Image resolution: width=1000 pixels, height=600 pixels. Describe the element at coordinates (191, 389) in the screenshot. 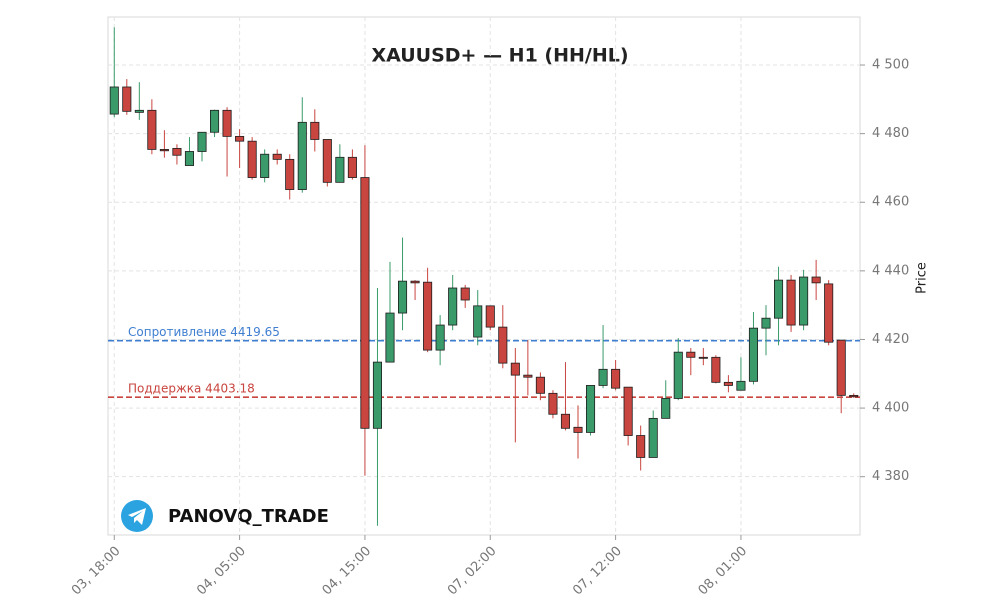

I see `level-label: Поддержка 4403.18` at that location.